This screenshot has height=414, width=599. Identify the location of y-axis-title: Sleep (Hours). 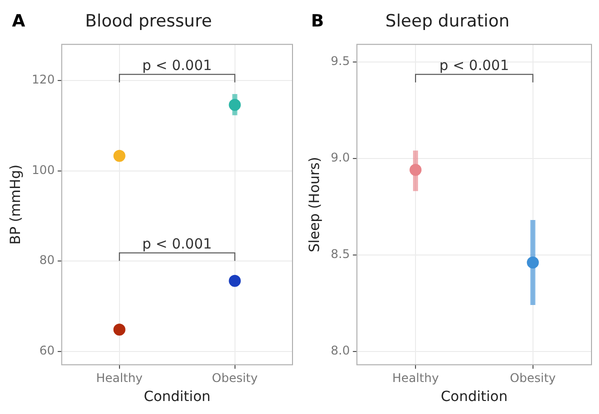
(315, 204).